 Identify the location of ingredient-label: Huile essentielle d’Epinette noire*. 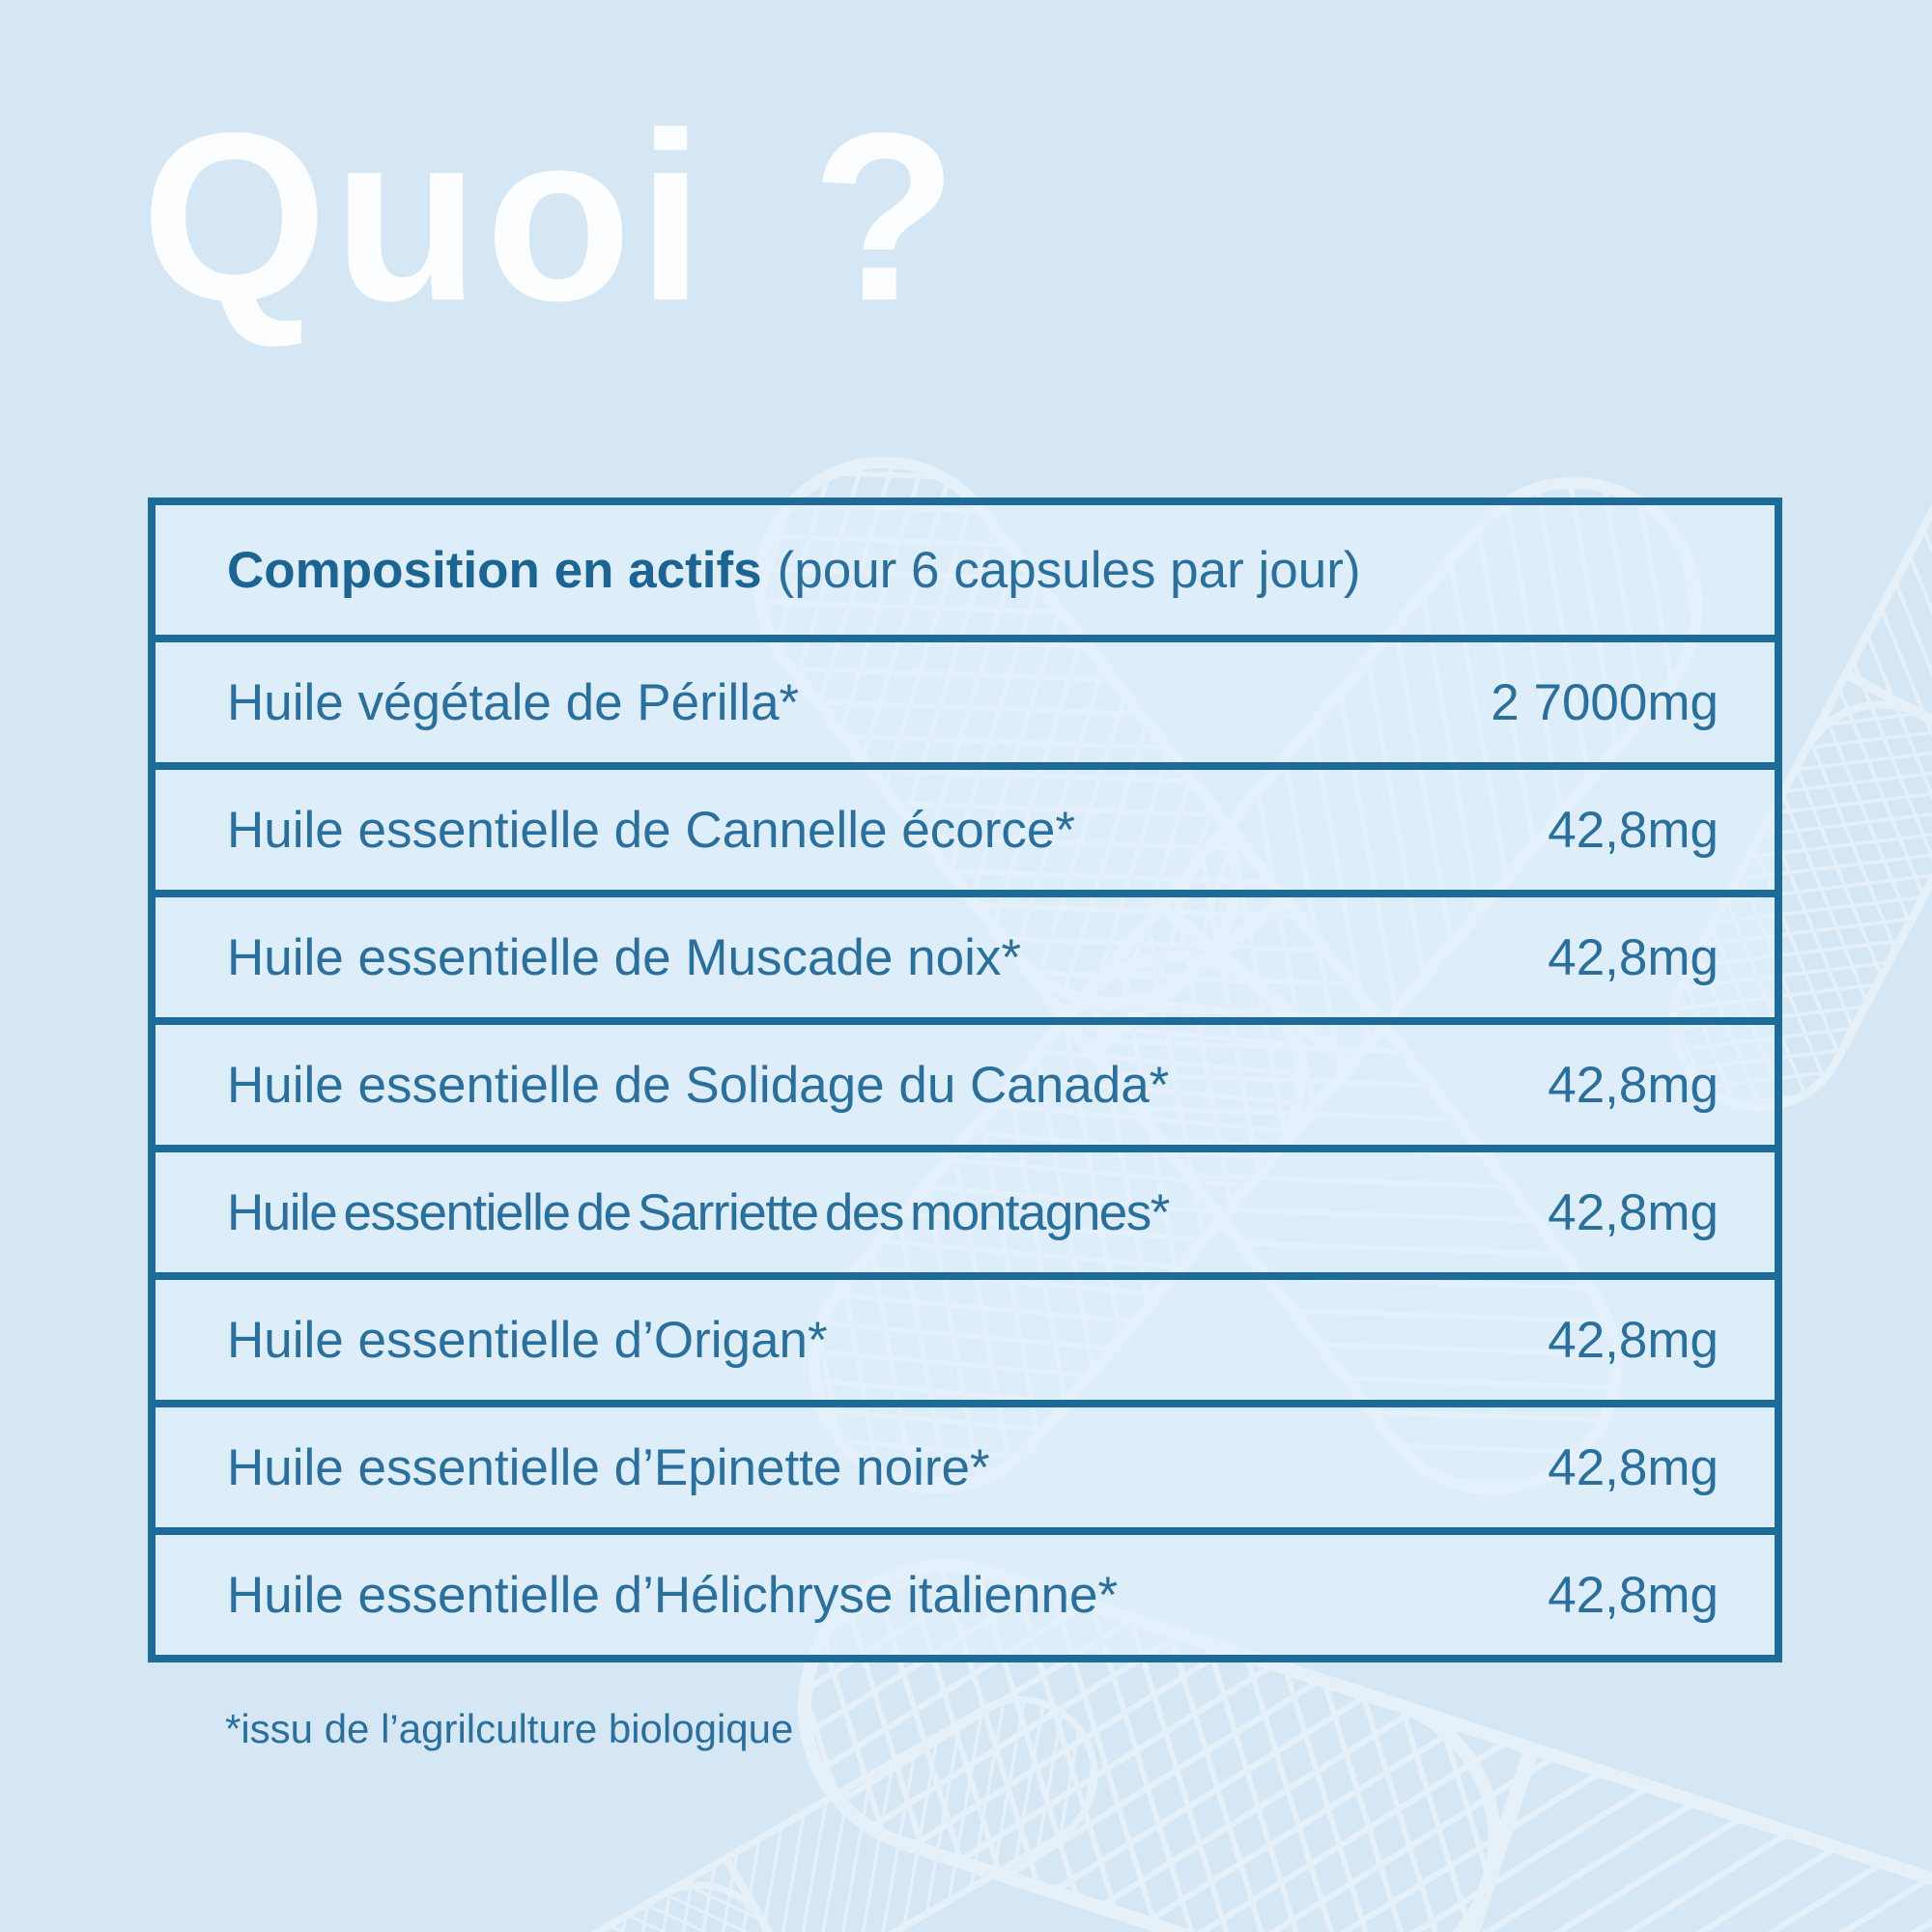
(608, 1467).